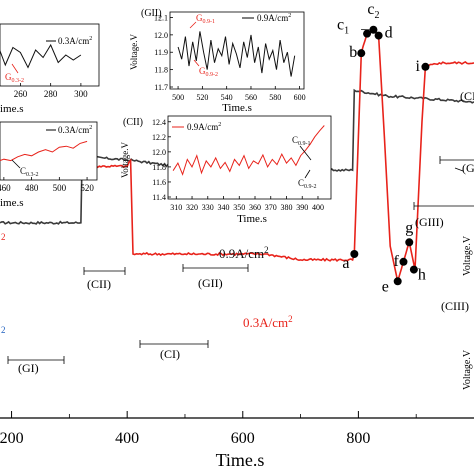 The width and height of the screenshot is (474, 474). I want to click on left-mid-x-tick-label: 500, so click(60, 188).